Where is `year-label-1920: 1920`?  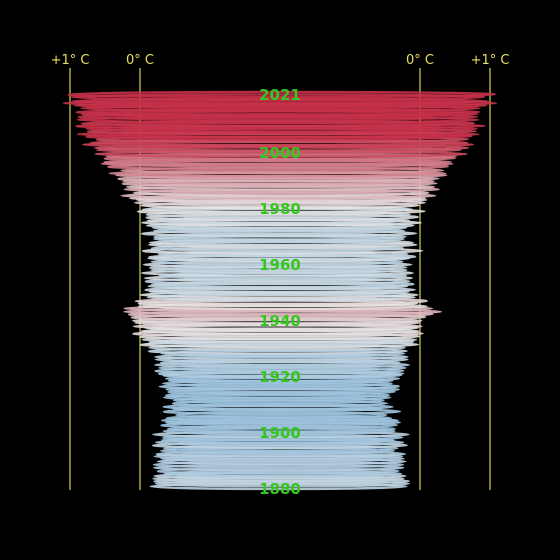 year-label-1920: 1920 is located at coordinates (280, 377).